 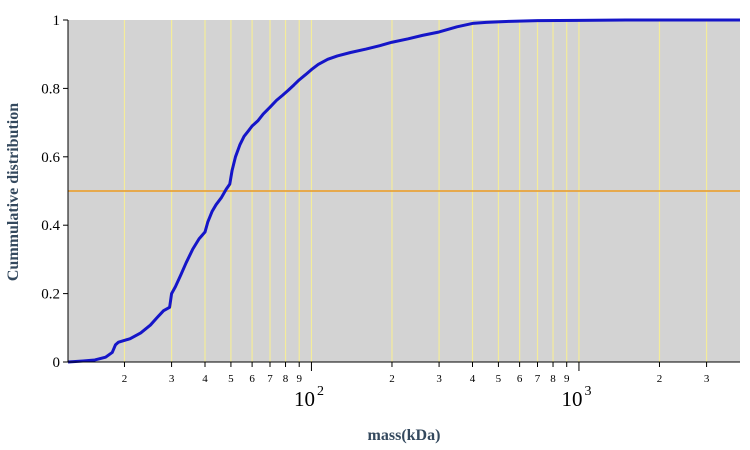 I want to click on y-tick-label: 0.6, so click(x=50, y=158).